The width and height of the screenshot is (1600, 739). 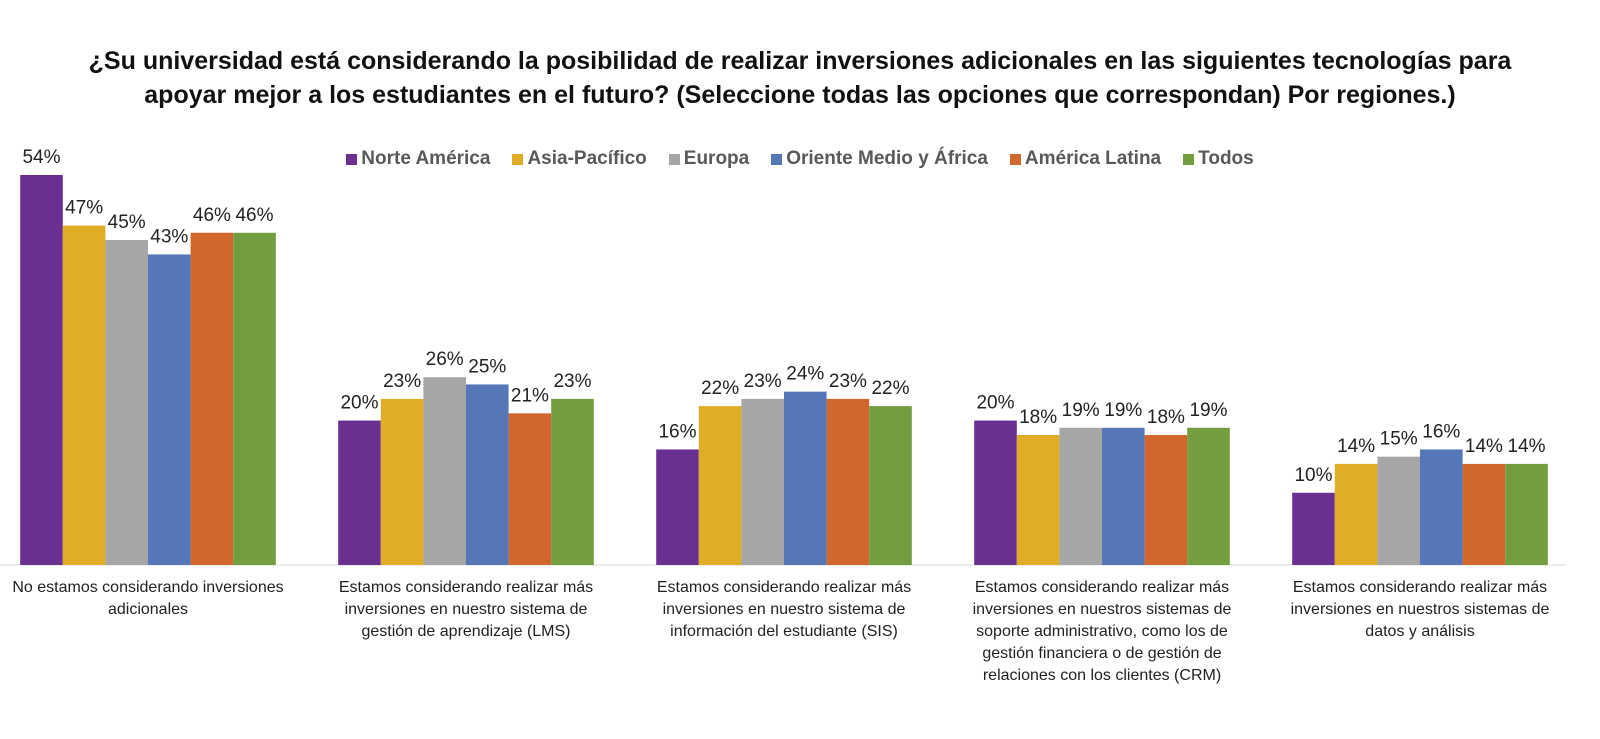 I want to click on legend-label: Todos, so click(x=1226, y=158).